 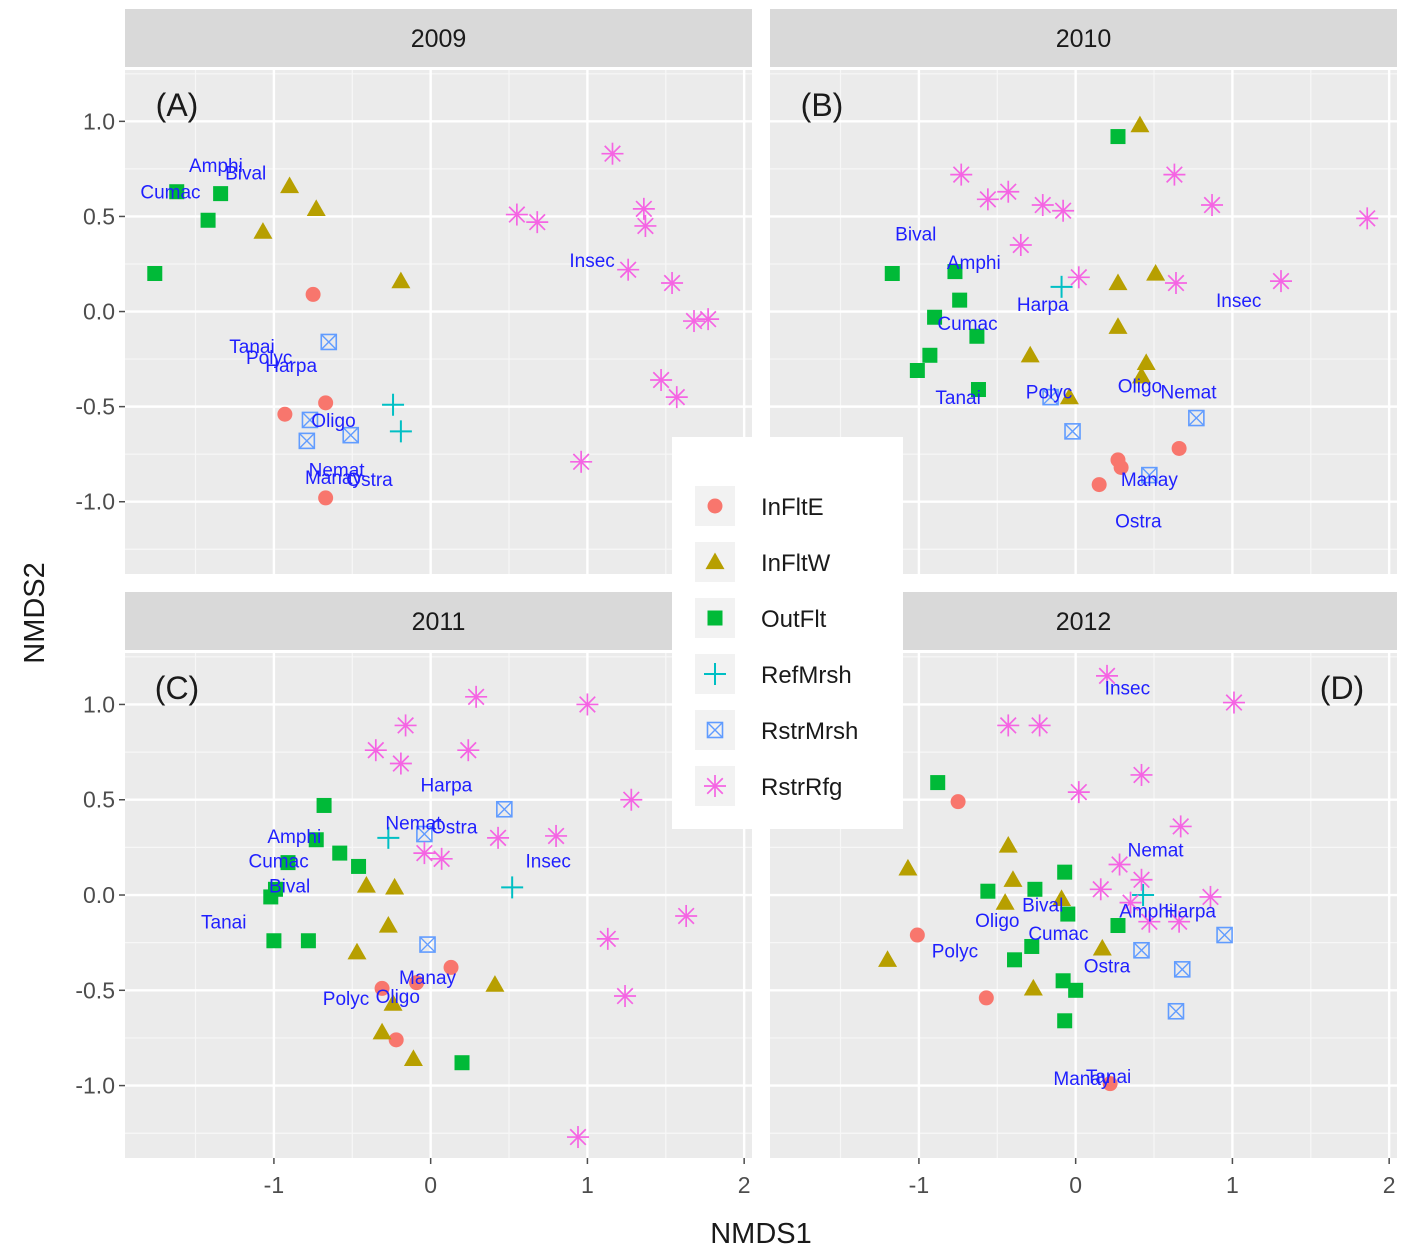 I want to click on point-refmrsh, so click(x=512, y=887).